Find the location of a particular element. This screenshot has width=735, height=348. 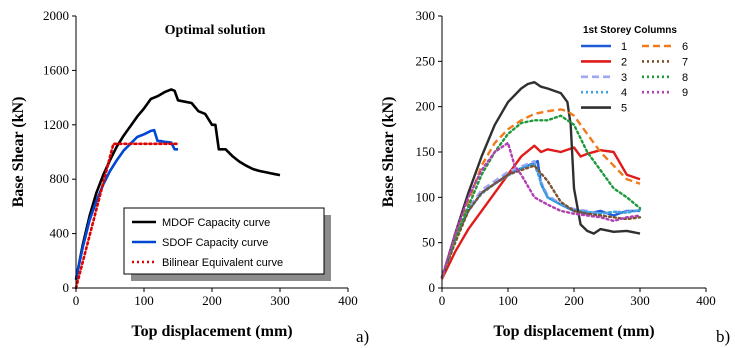

chart-b-legend-label: 4 is located at coordinates (624, 93).